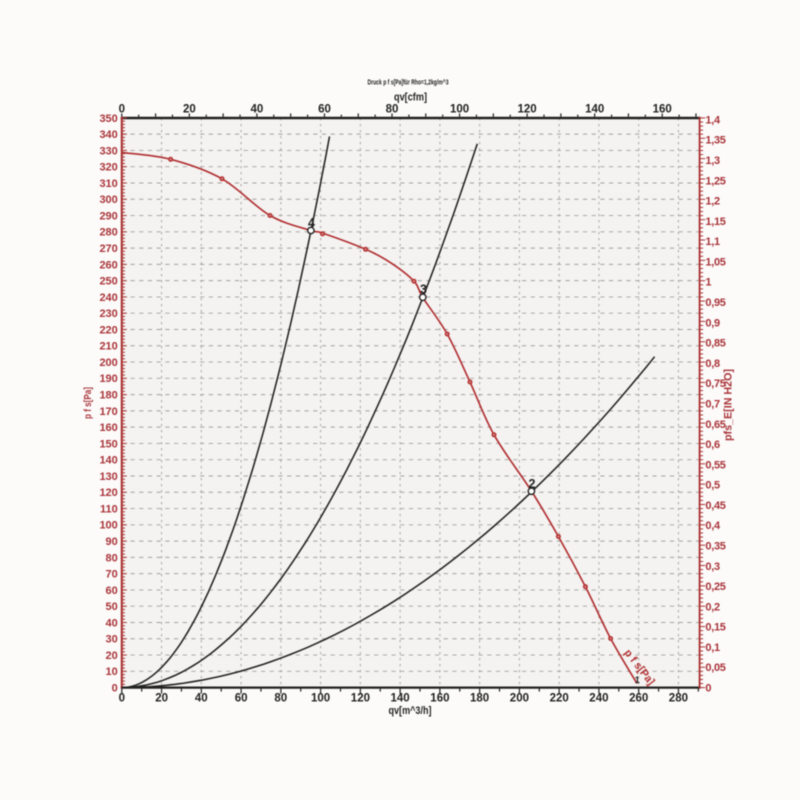 The image size is (800, 800). Describe the element at coordinates (712, 323) in the screenshot. I see `svg-text: 0,9` at that location.